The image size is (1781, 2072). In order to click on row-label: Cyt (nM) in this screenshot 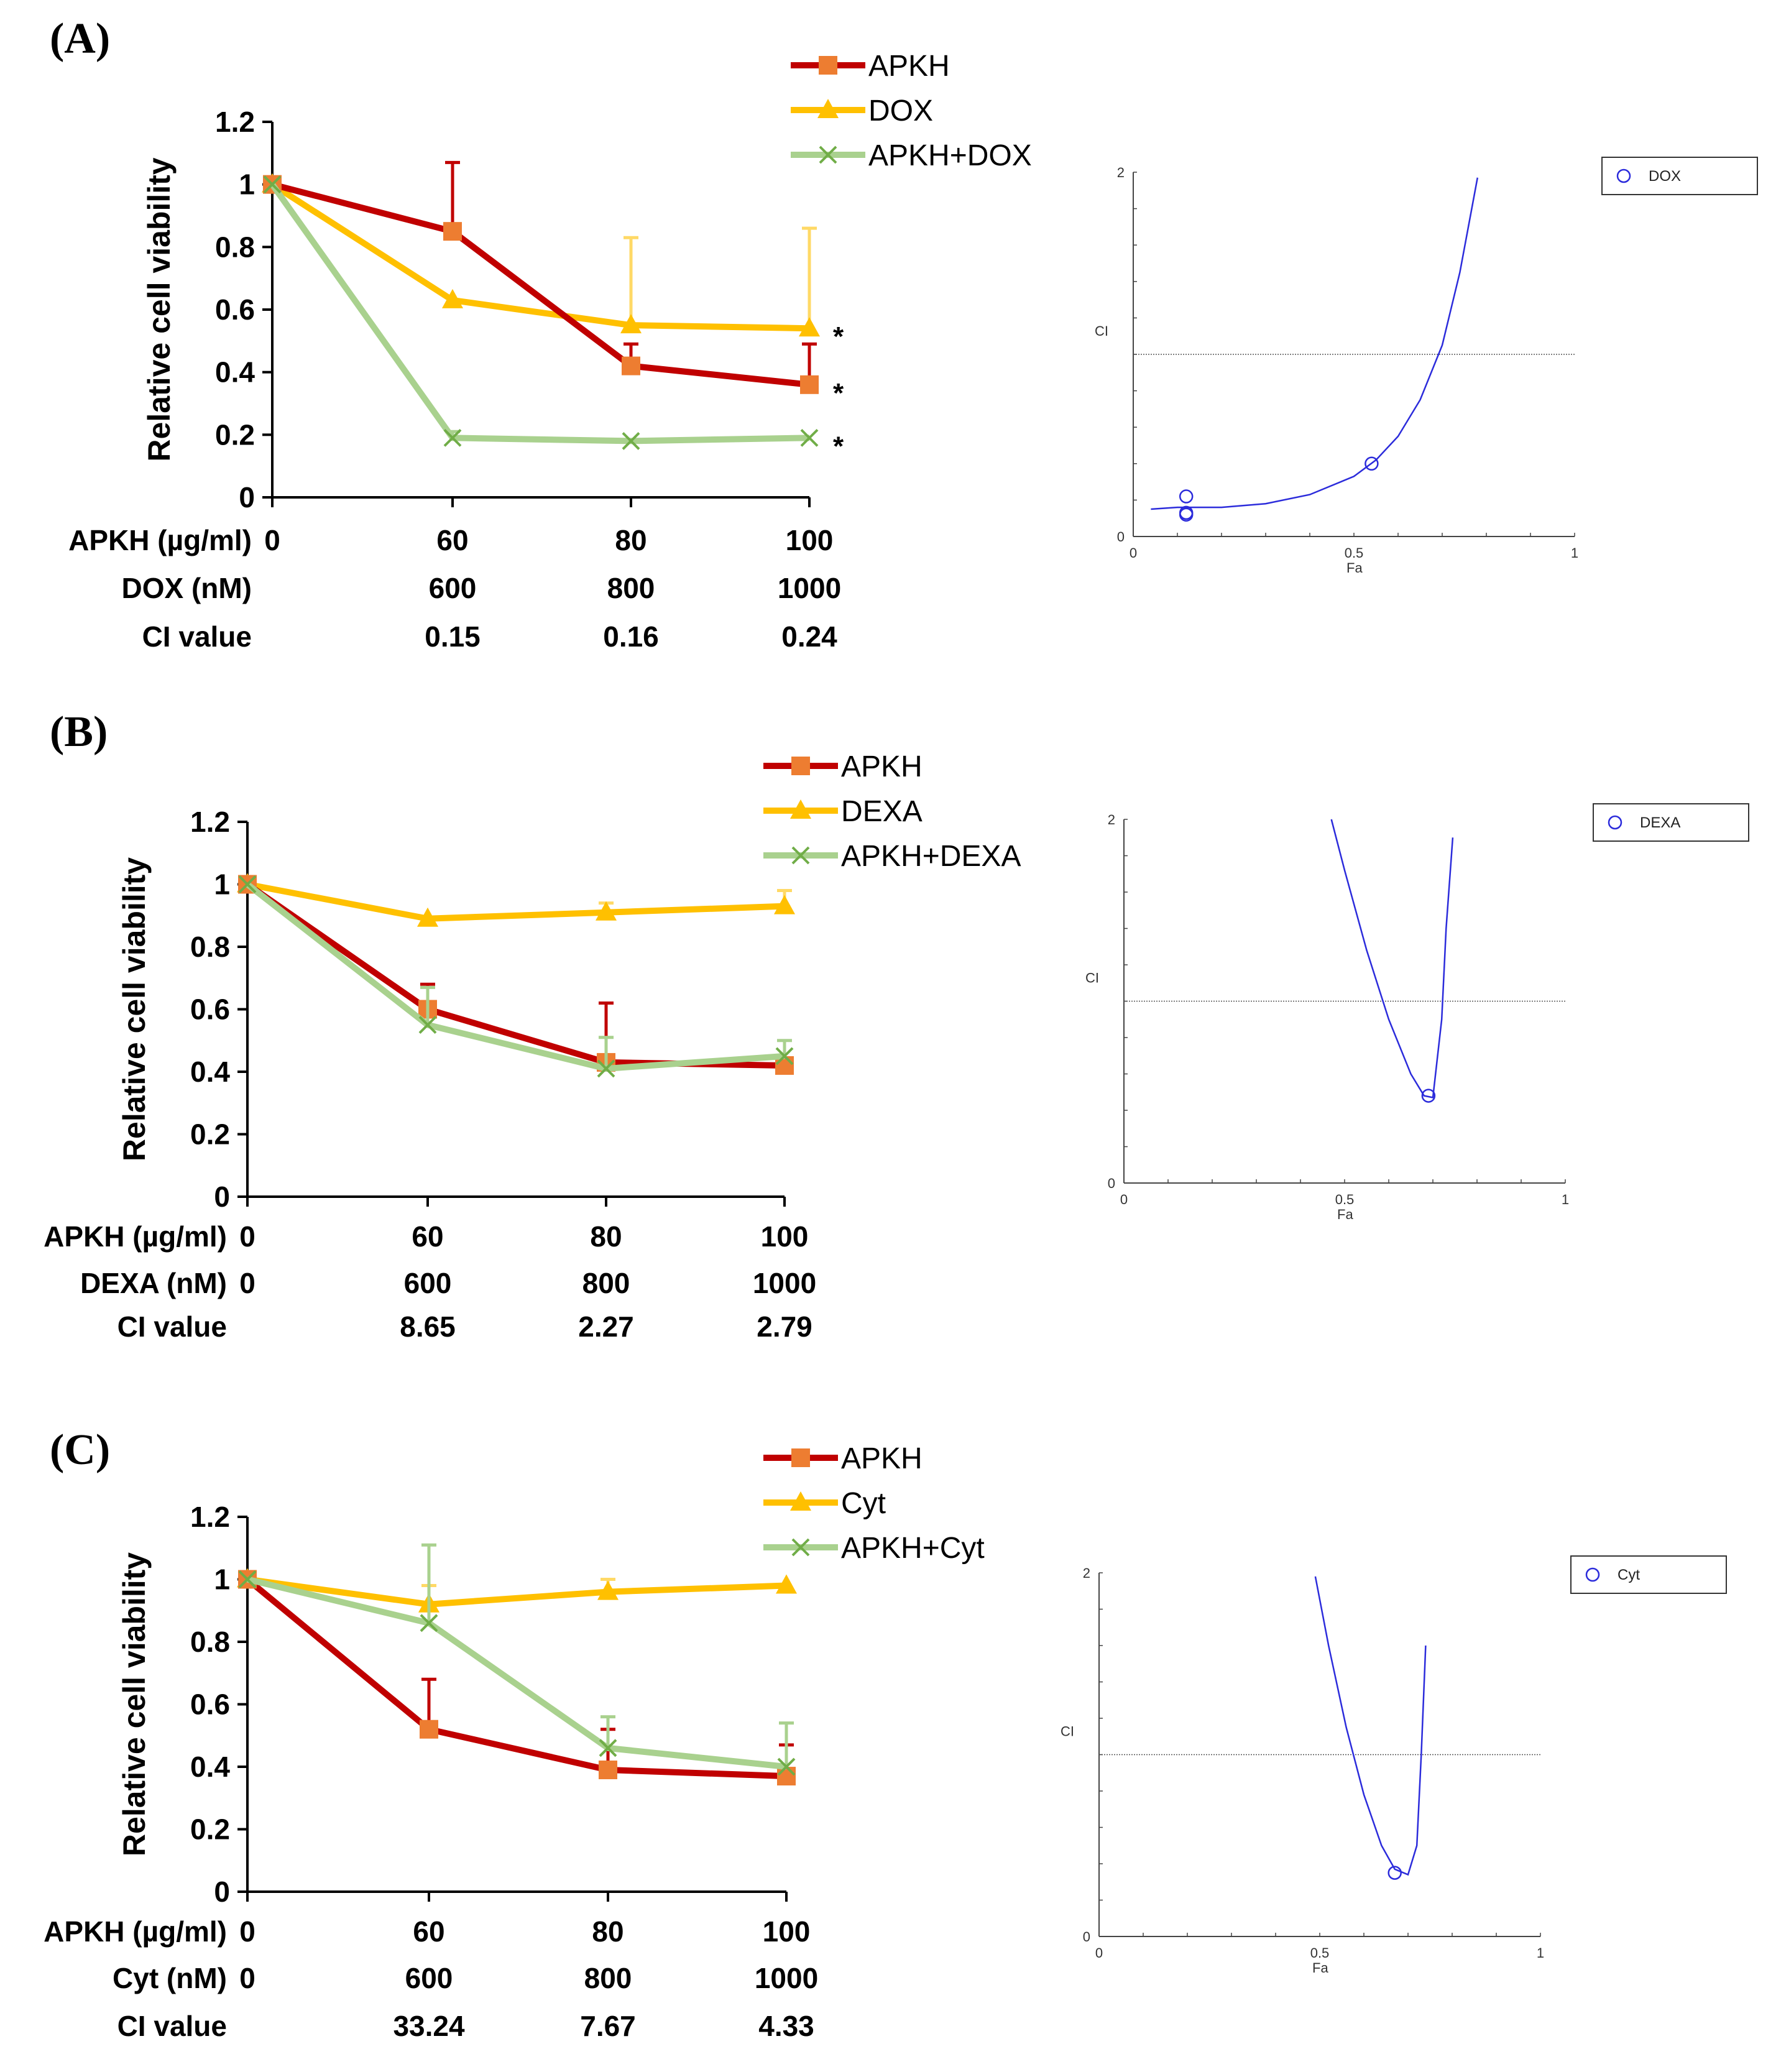, I will do `click(170, 1978)`.